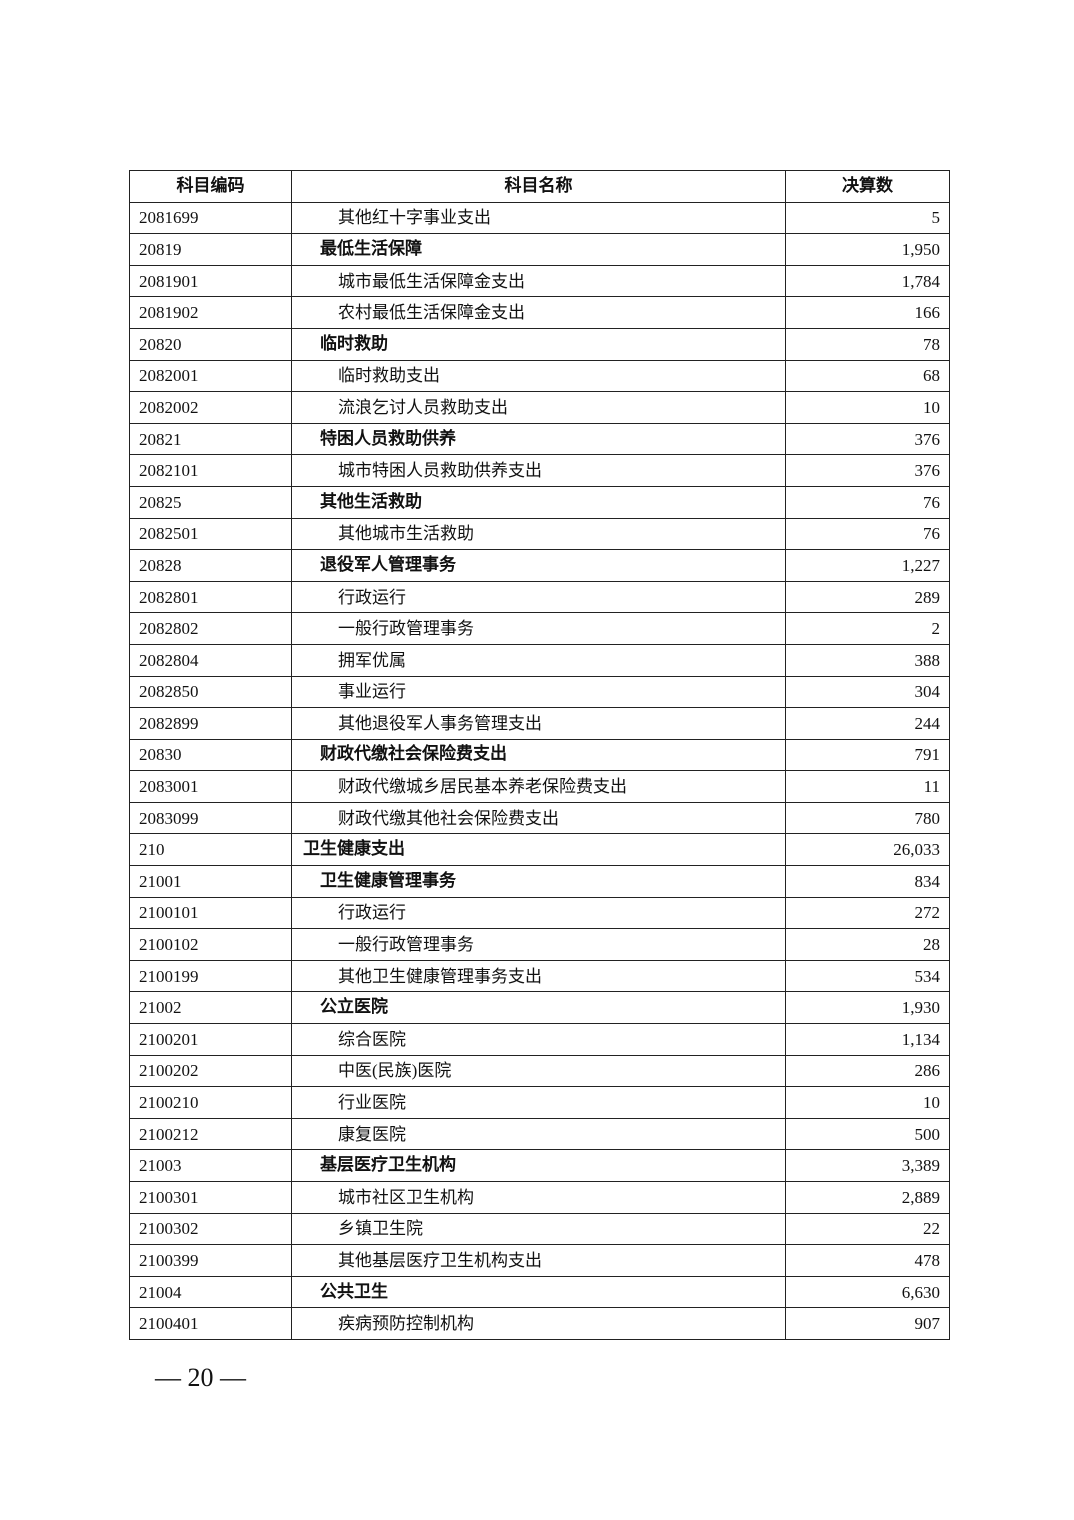 The width and height of the screenshot is (1074, 1520). I want to click on row-value: 304, so click(867, 692).